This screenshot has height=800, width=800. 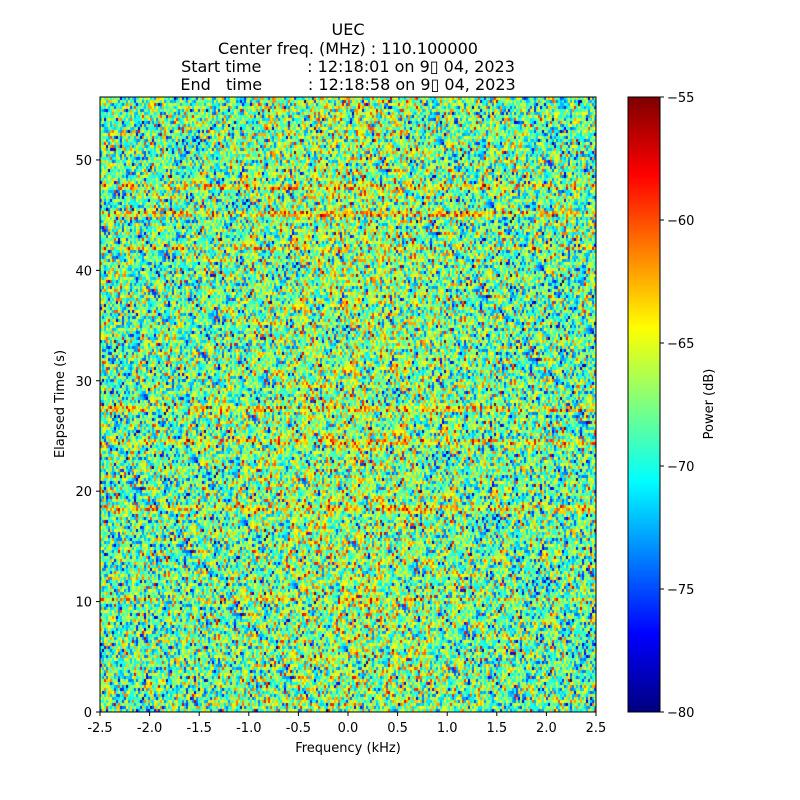 I want to click on x-tick-label: -2.0, so click(x=149, y=728).